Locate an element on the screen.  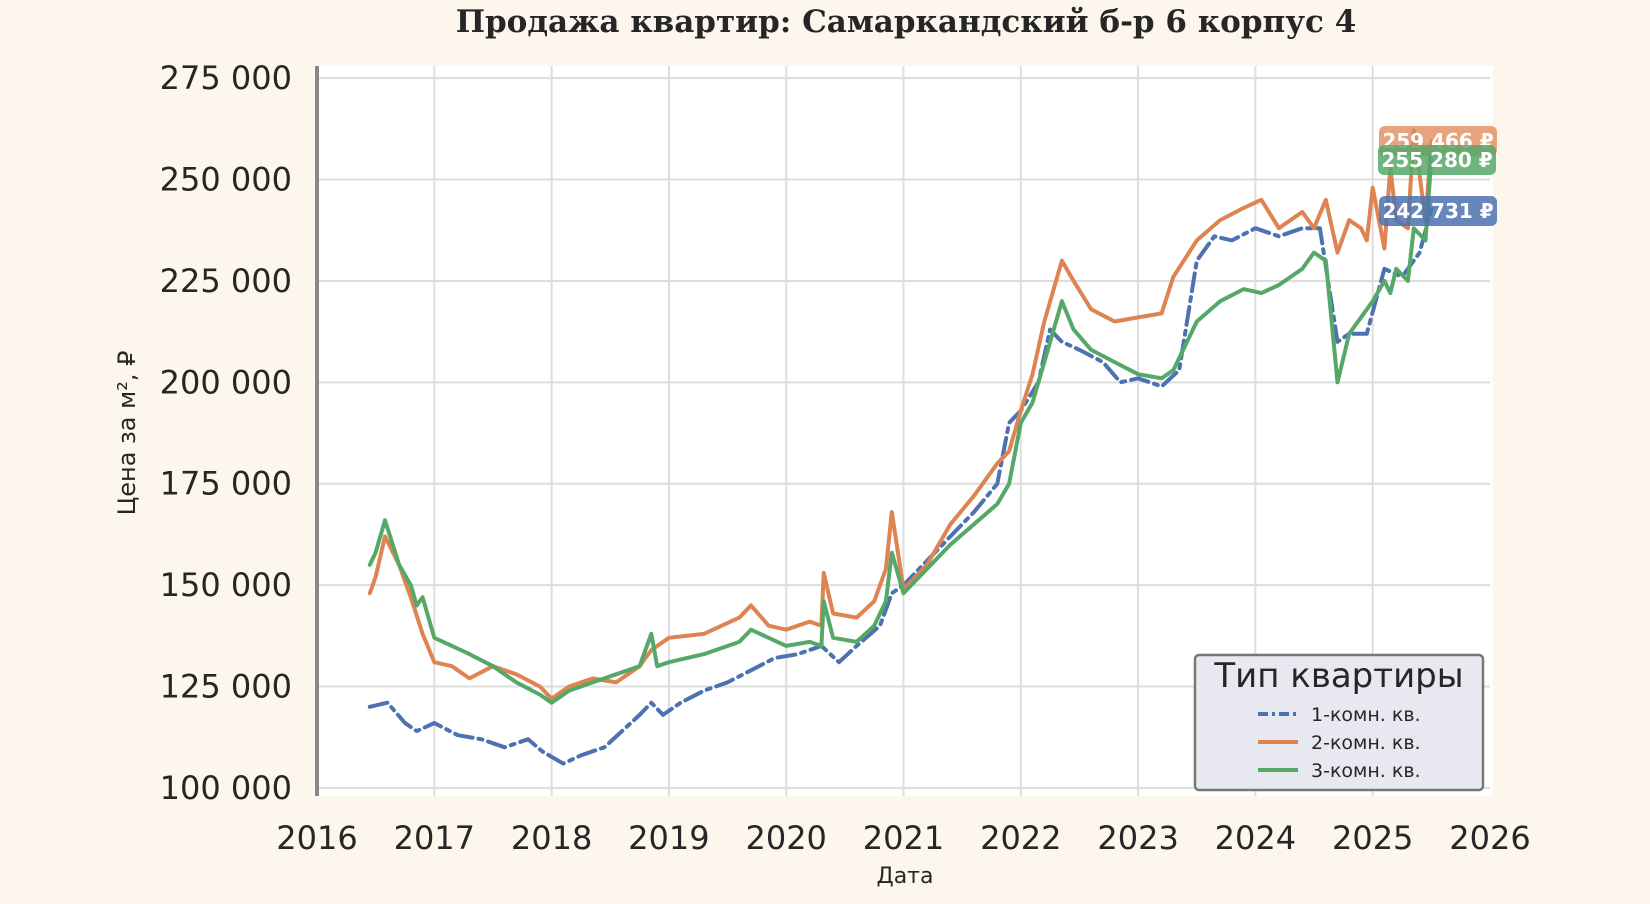
x-axis-label: Дата is located at coordinates (905, 876).